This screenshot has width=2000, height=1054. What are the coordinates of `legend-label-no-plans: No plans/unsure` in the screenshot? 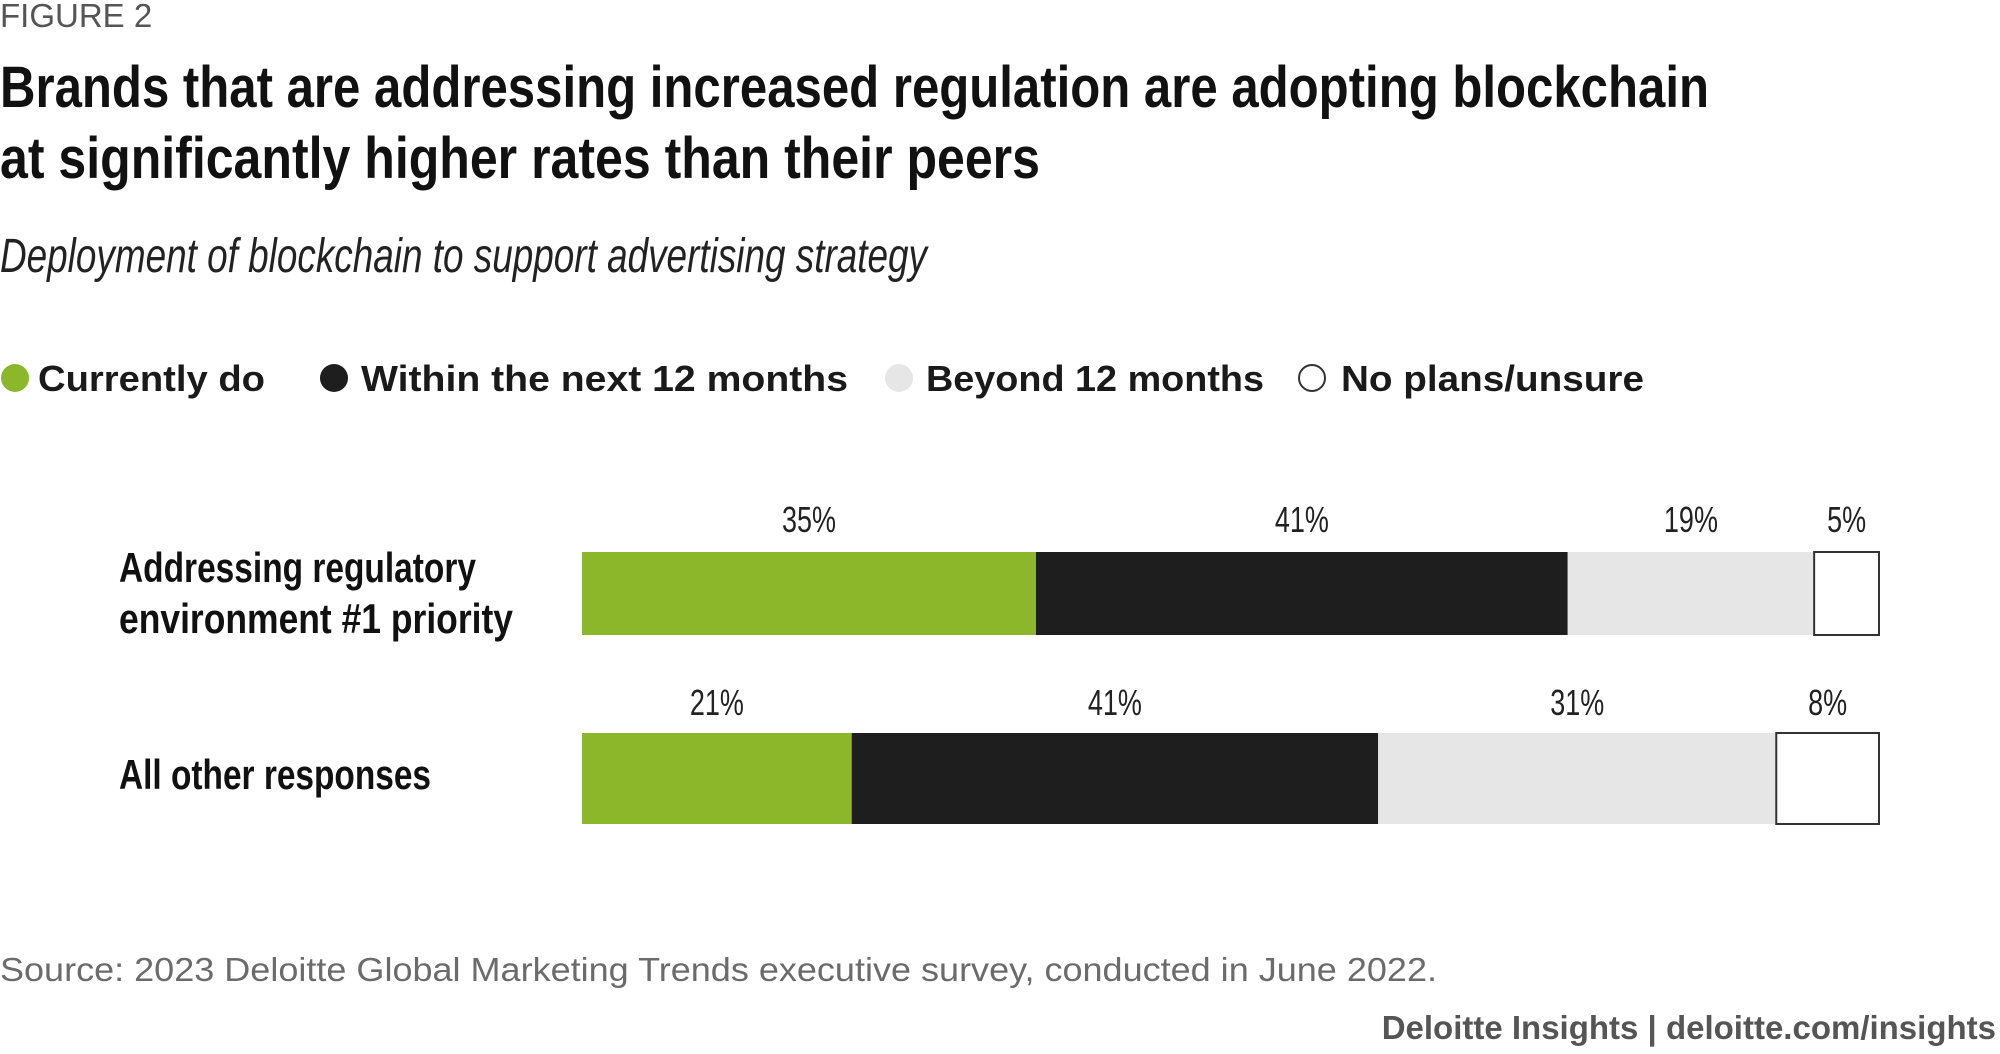 It's located at (1492, 378).